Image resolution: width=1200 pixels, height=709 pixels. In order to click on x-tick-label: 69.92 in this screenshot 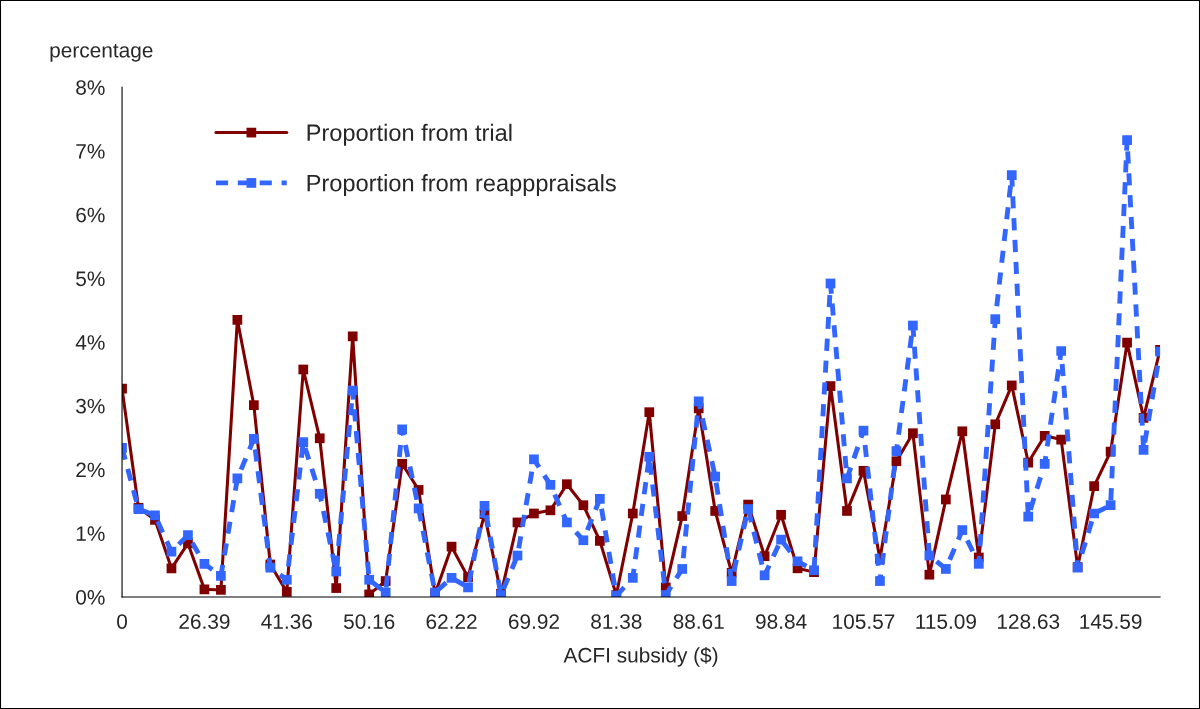, I will do `click(533, 621)`.